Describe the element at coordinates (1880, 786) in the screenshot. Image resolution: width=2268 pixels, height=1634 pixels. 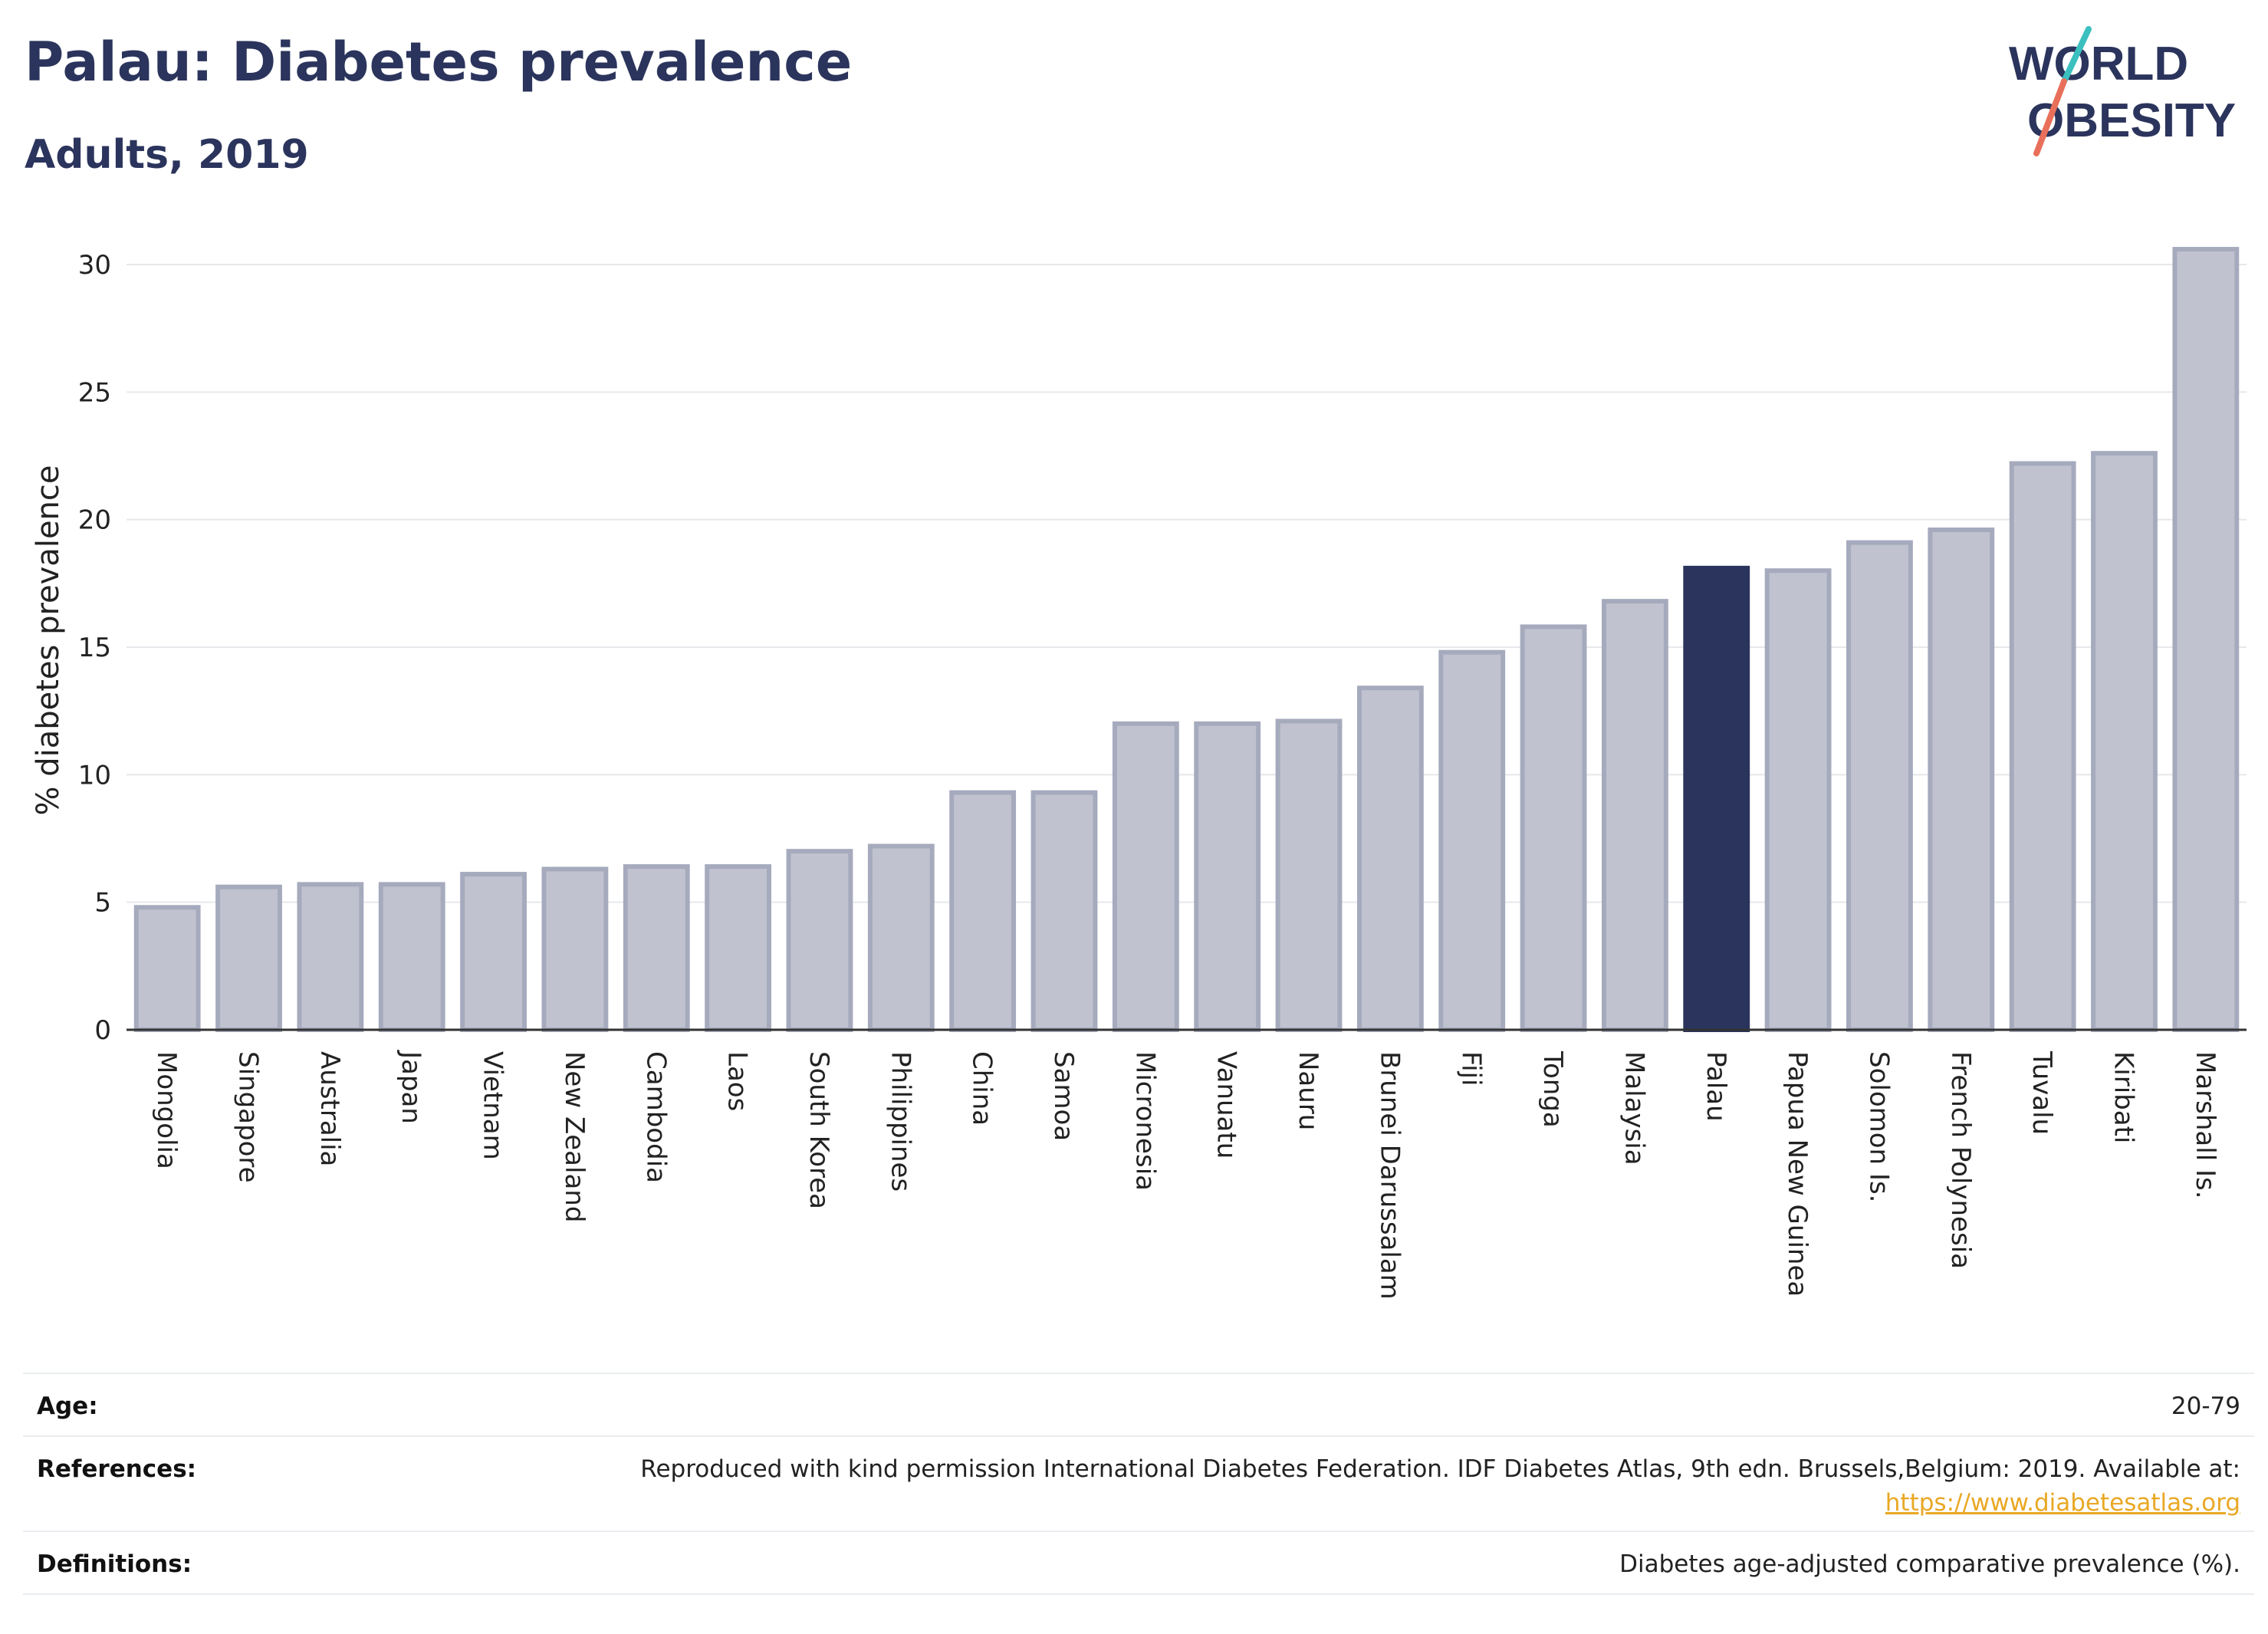
I see `bar-solomon-is` at that location.